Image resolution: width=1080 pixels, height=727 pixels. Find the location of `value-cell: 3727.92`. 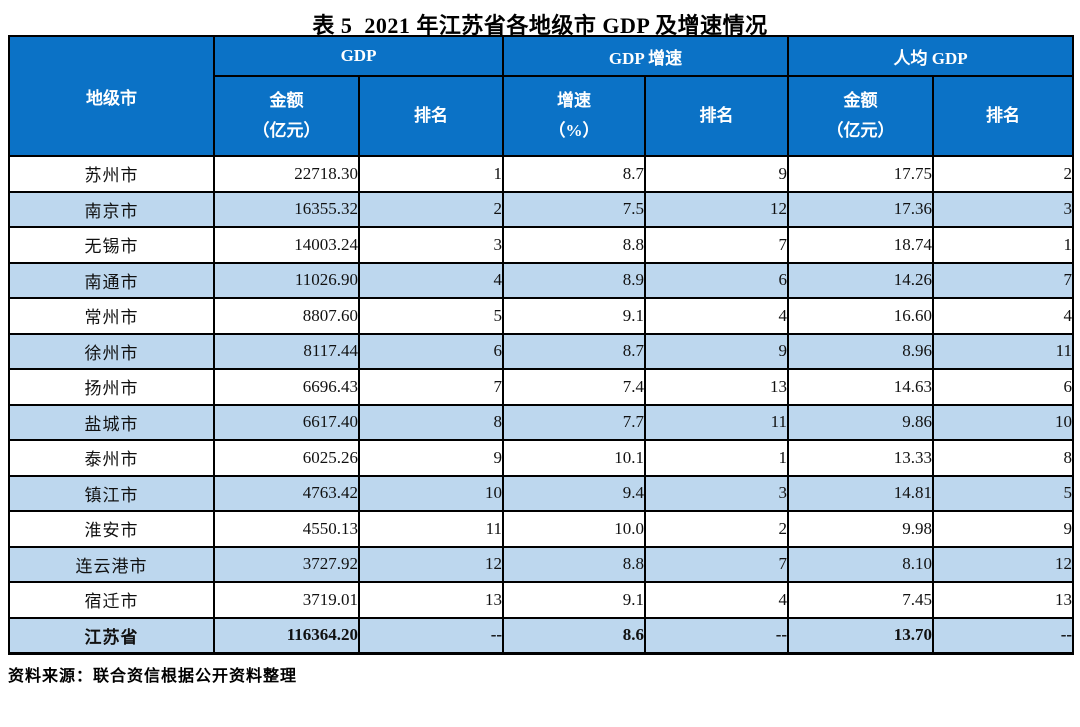

value-cell: 3727.92 is located at coordinates (286, 564).